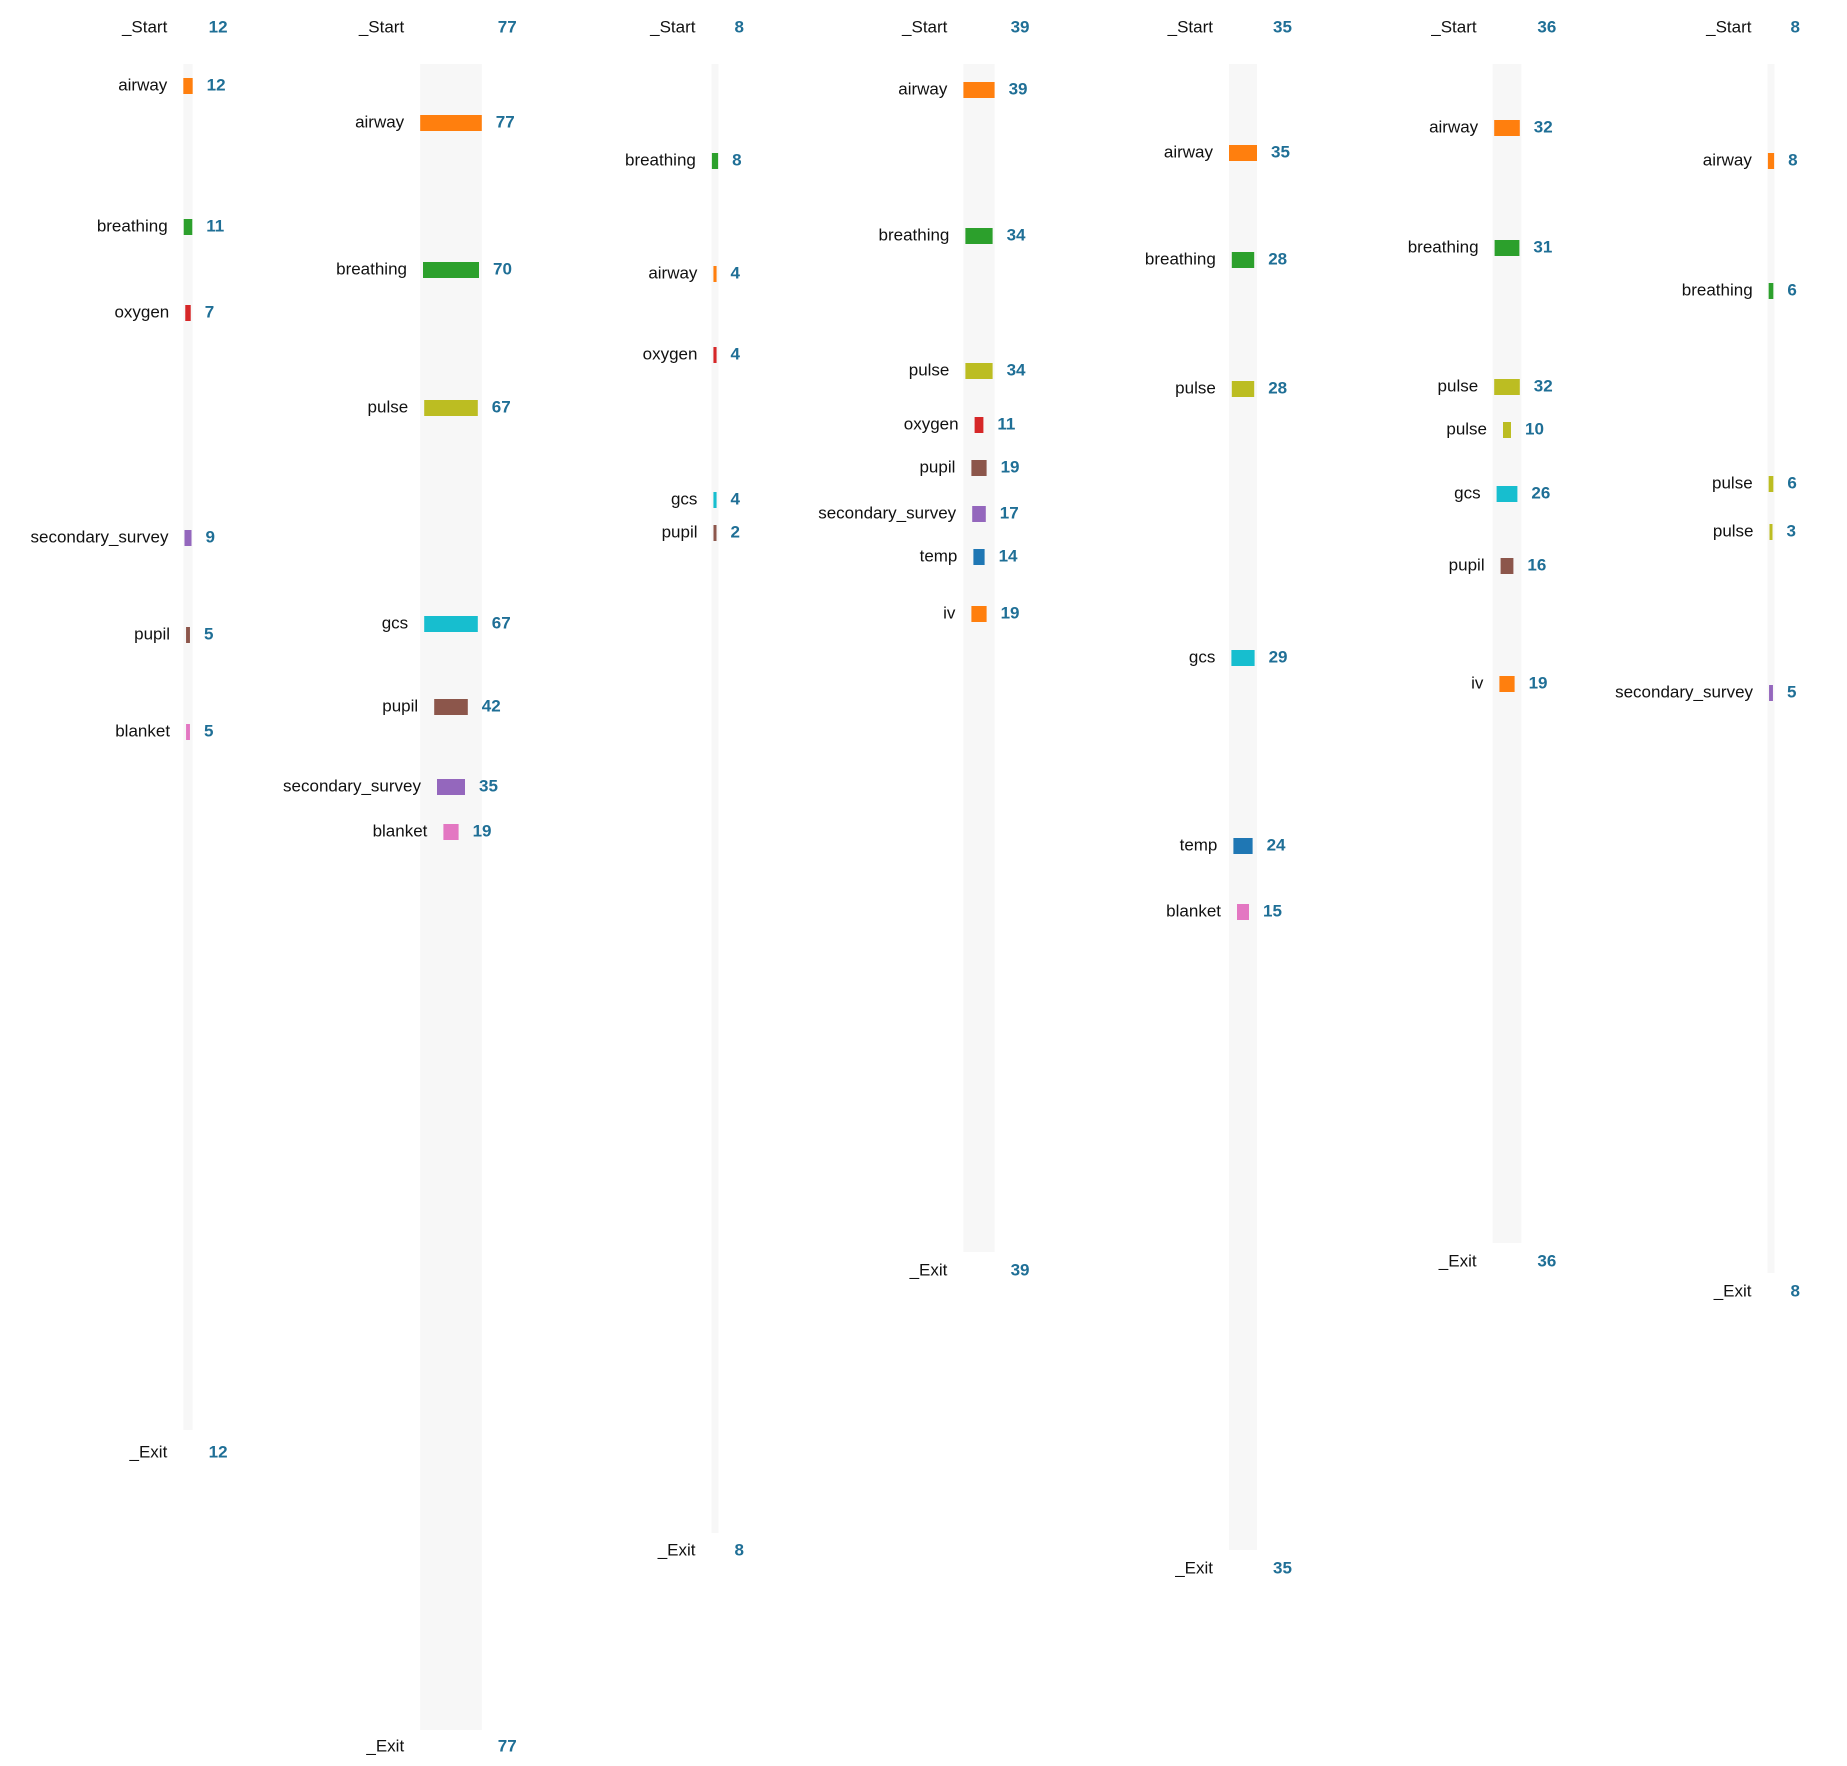  What do you see at coordinates (142, 730) in the screenshot?
I see `column-1-step-6-label: blanket` at bounding box center [142, 730].